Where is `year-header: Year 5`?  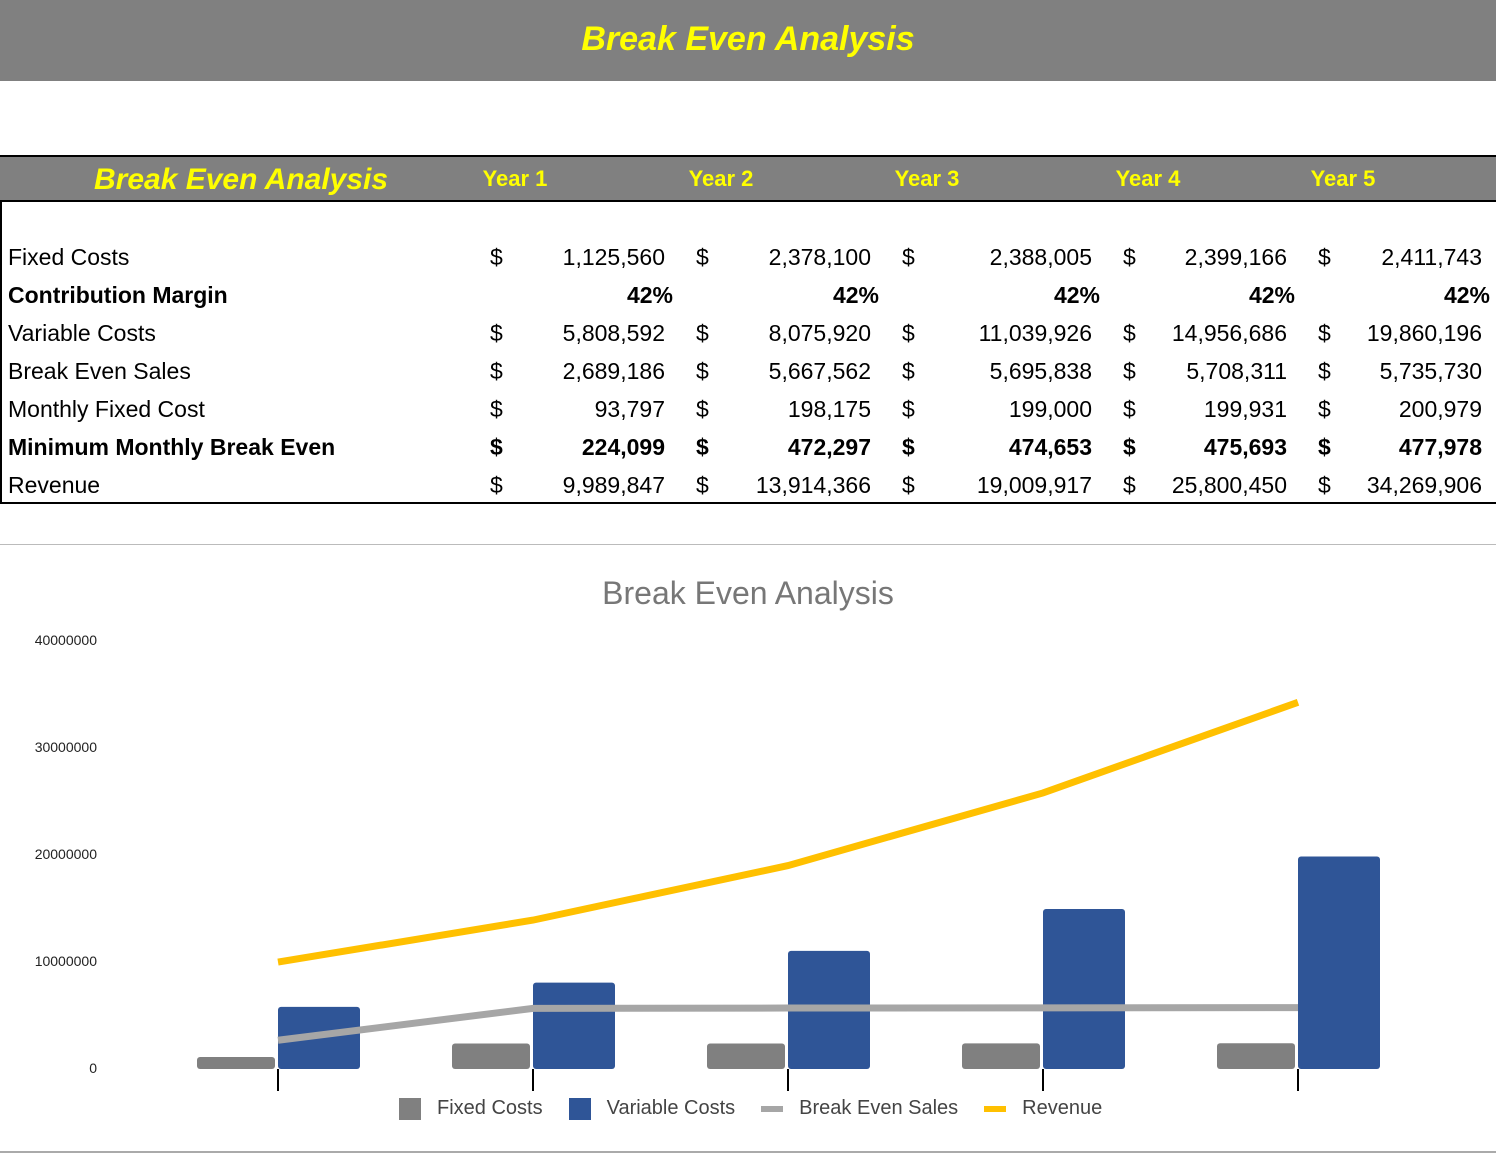
year-header: Year 5 is located at coordinates (1343, 178).